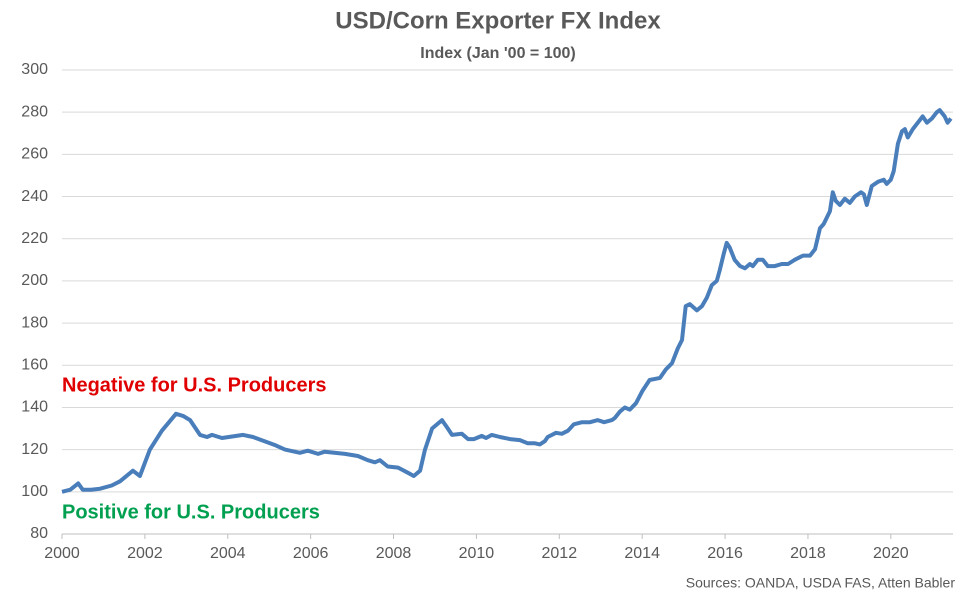 The height and width of the screenshot is (601, 975). Describe the element at coordinates (725, 553) in the screenshot. I see `x-tick-label: 2016` at that location.